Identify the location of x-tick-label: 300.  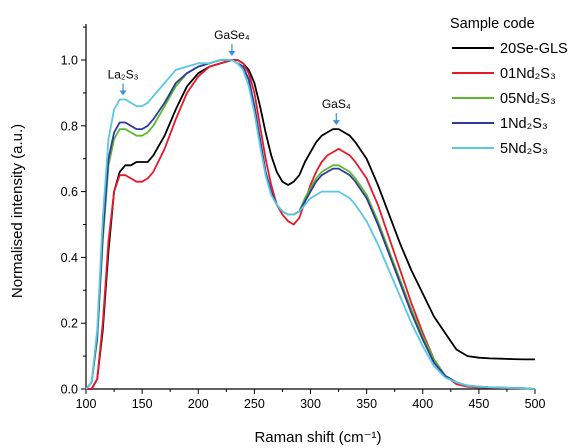
(310, 404).